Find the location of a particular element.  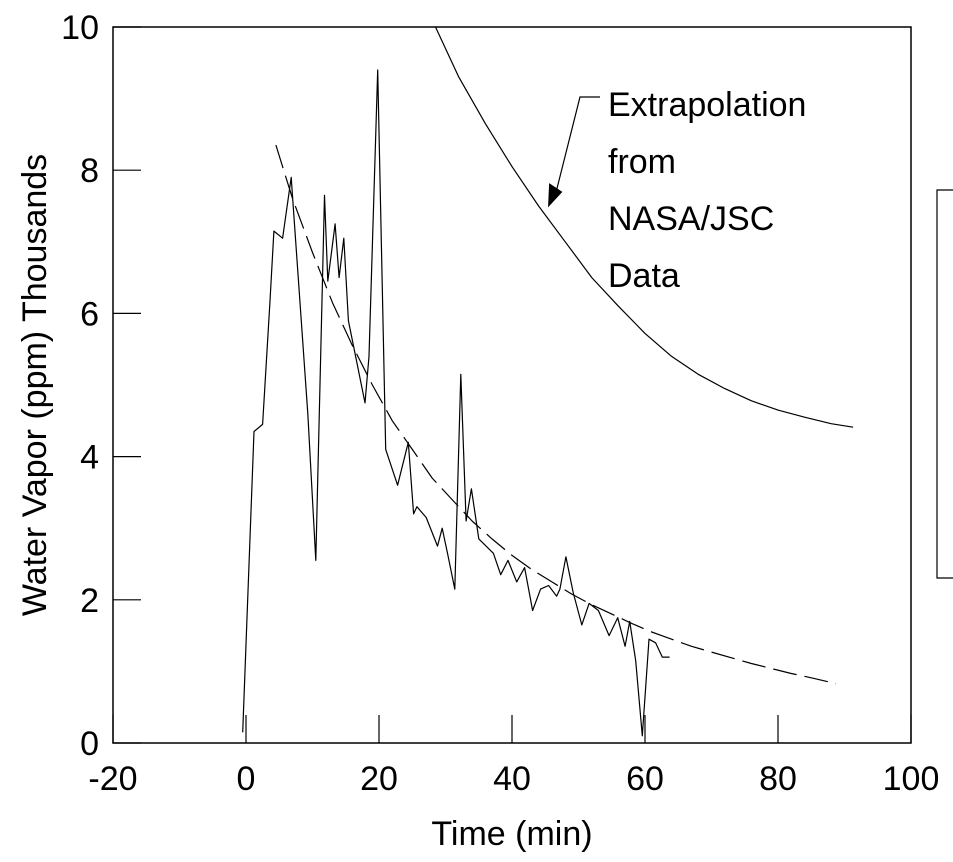

y-axis-title: Water Vapor (ppm) Thousands is located at coordinates (35, 385).